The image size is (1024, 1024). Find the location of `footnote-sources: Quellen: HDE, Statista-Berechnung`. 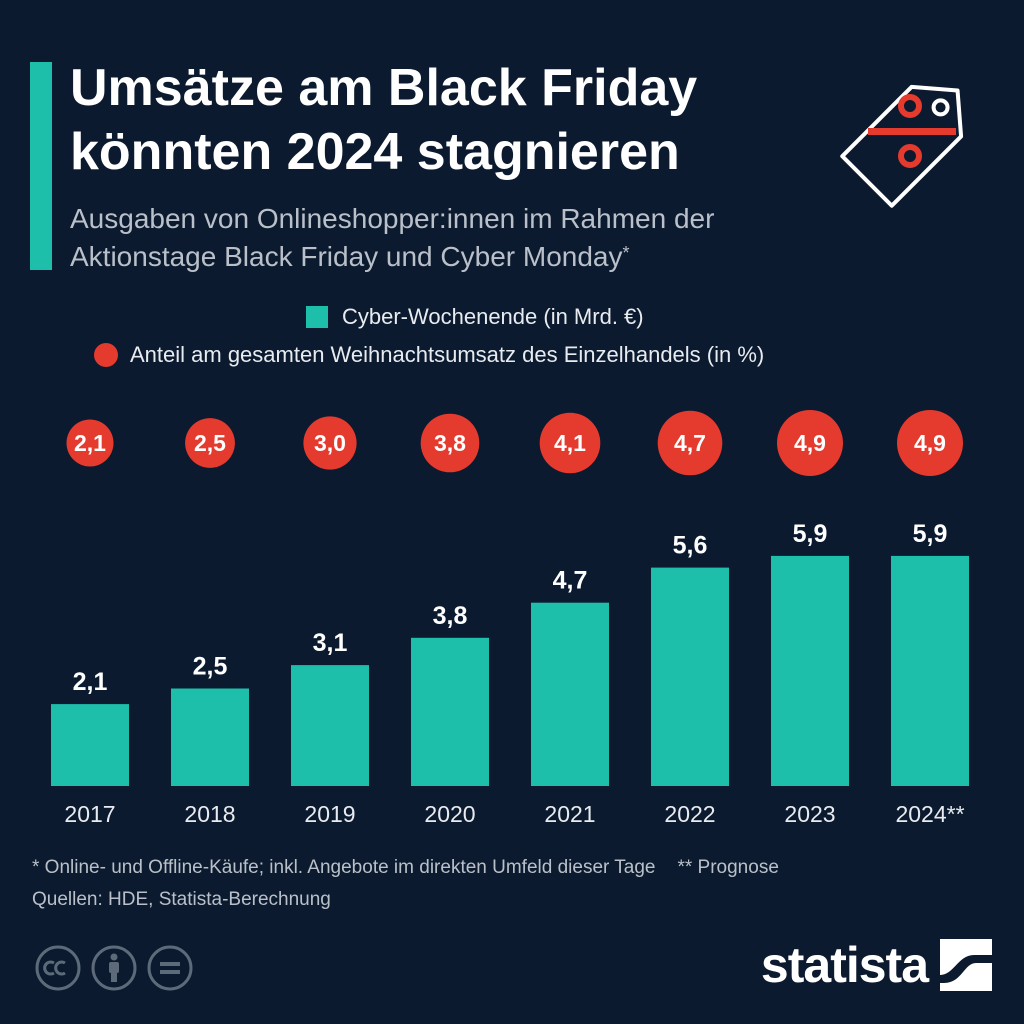

footnote-sources: Quellen: HDE, Statista-Berechnung is located at coordinates (181, 899).